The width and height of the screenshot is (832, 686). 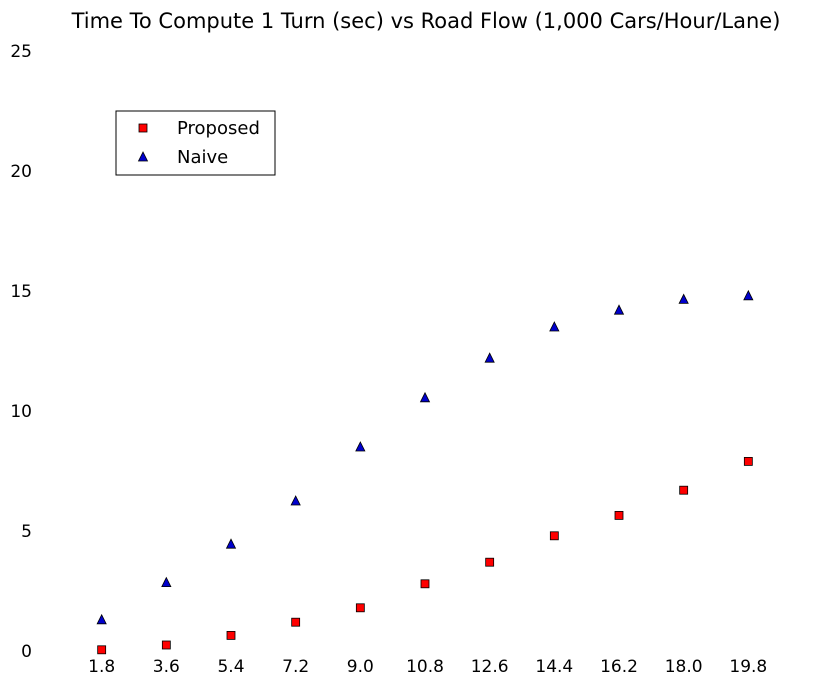 What do you see at coordinates (21, 52) in the screenshot?
I see `y-tick-label: 25` at bounding box center [21, 52].